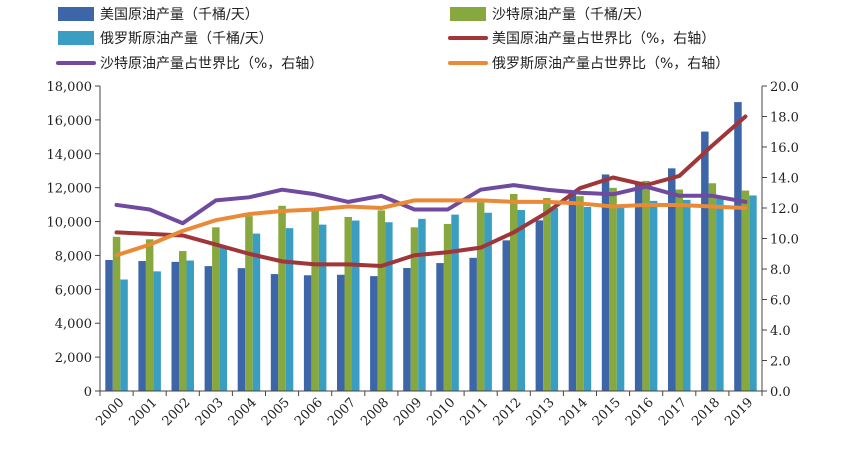  I want to click on bar-russia_prod-2007, so click(356, 305).